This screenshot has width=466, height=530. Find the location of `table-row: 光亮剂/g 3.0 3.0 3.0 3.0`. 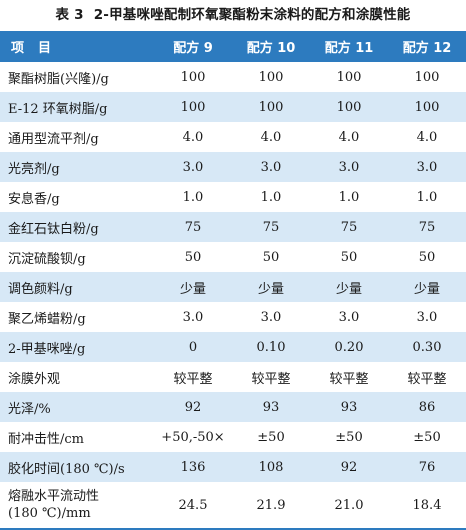

table-row: 光亮剂/g 3.0 3.0 3.0 3.0 is located at coordinates (233, 167).